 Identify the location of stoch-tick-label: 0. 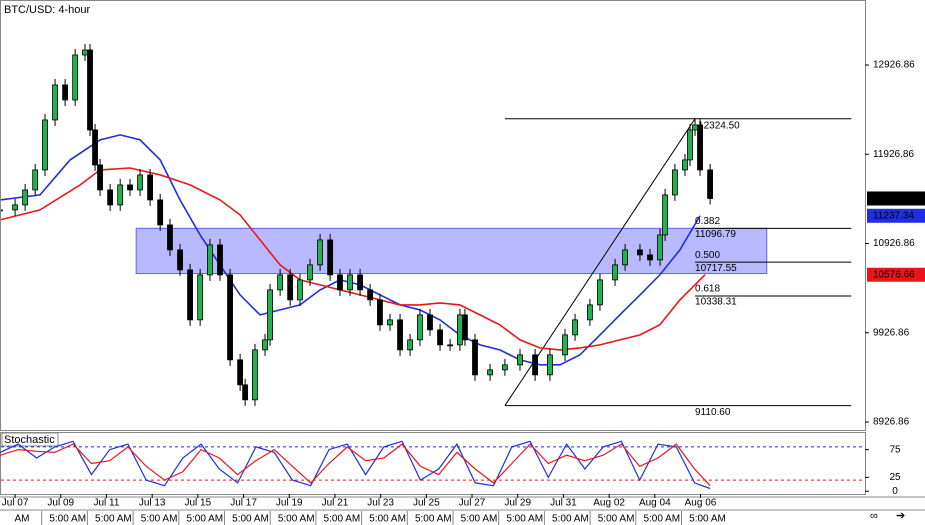
(895, 491).